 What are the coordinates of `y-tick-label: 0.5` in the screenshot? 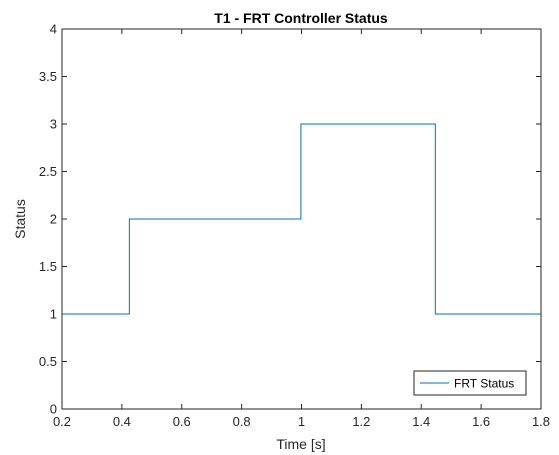 It's located at (48, 361).